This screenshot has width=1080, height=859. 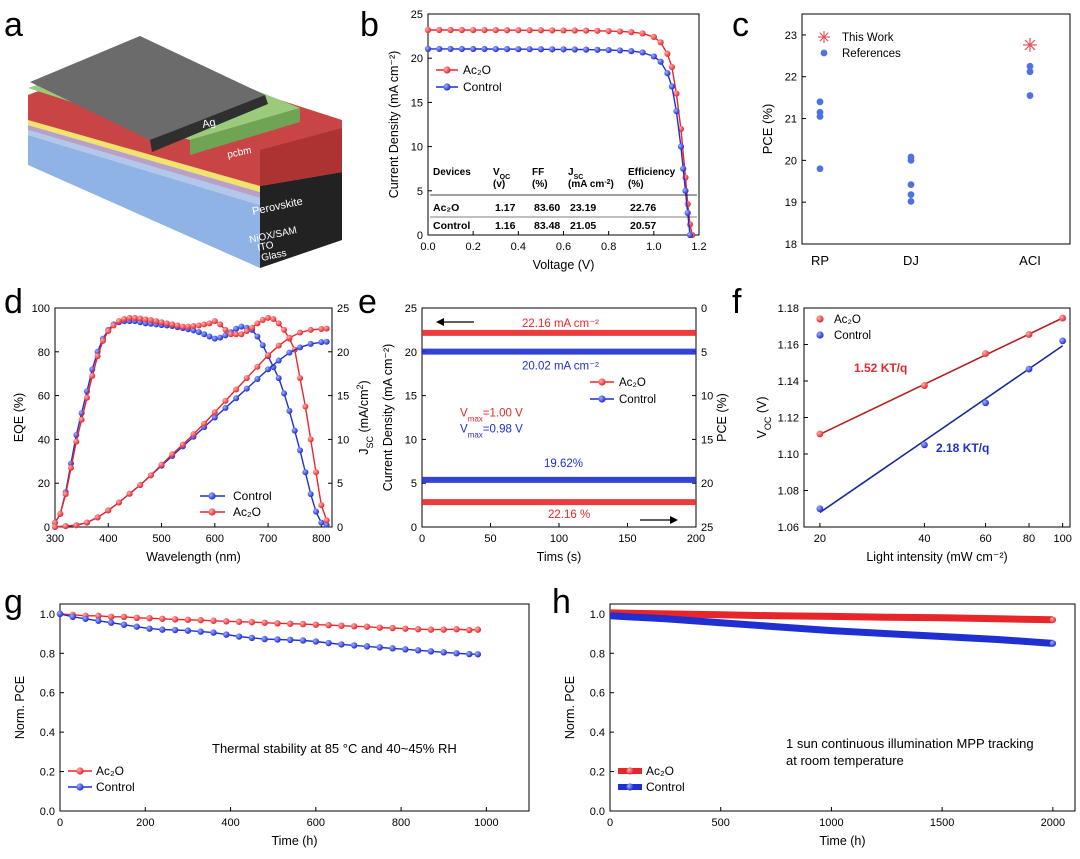 What do you see at coordinates (559, 502) in the screenshot?
I see `steady-band-red` at bounding box center [559, 502].